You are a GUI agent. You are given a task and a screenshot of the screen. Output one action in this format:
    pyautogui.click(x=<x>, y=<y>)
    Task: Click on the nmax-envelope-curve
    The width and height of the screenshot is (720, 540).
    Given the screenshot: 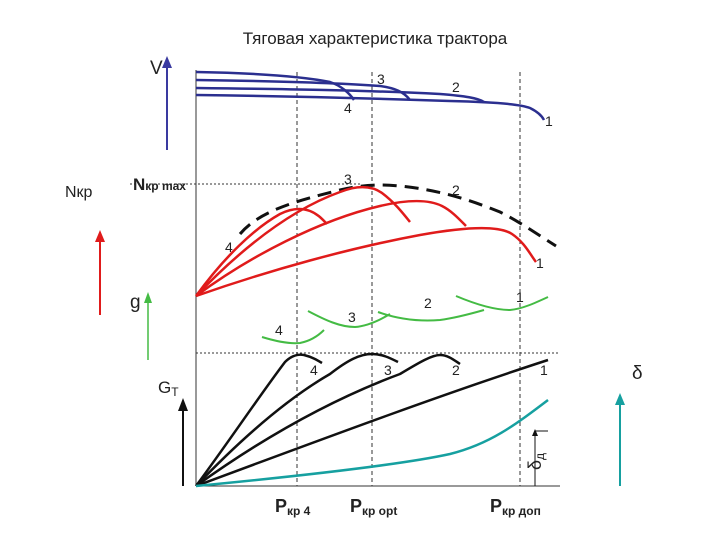 What is the action you would take?
    pyautogui.click(x=397, y=215)
    